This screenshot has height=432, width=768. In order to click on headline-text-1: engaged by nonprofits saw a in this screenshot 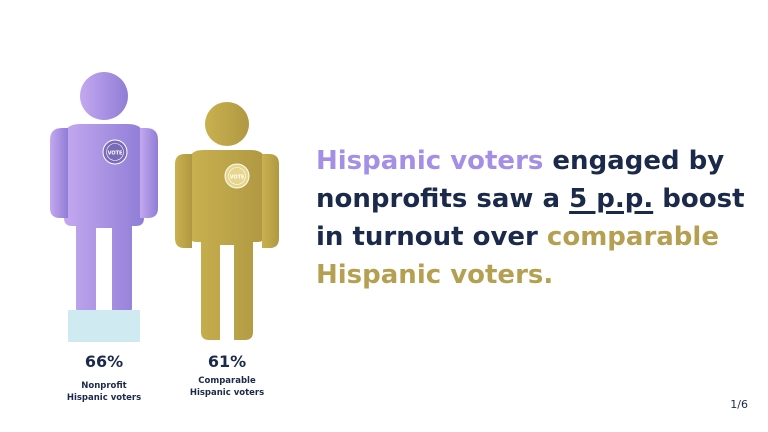, I will do `click(520, 180)`.